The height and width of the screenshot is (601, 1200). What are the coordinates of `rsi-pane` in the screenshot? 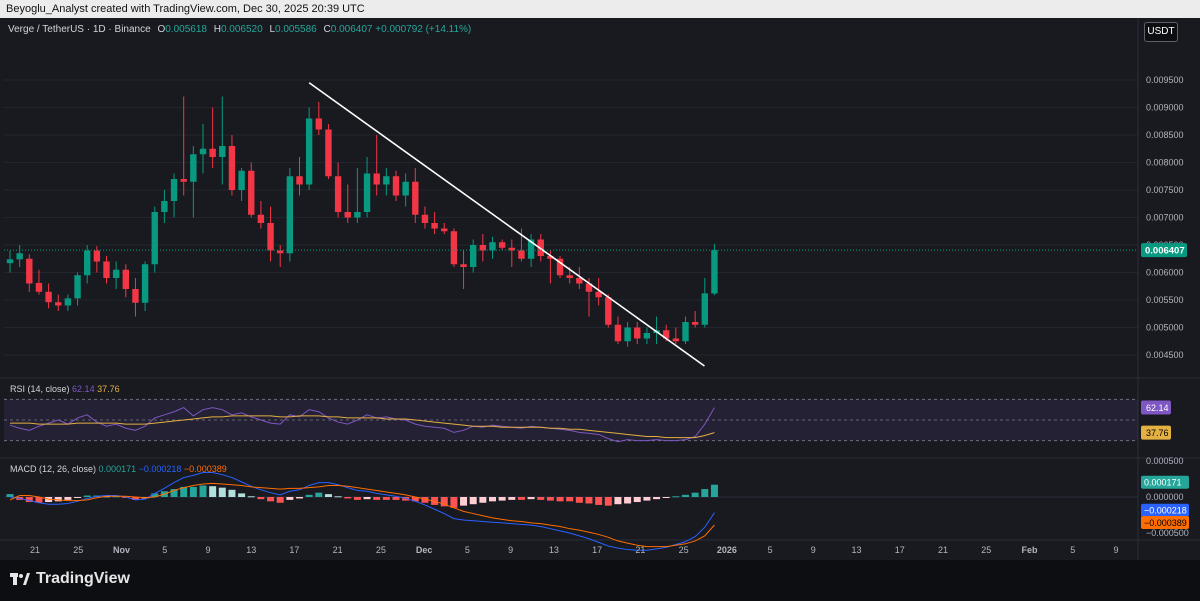 It's located at (571, 420).